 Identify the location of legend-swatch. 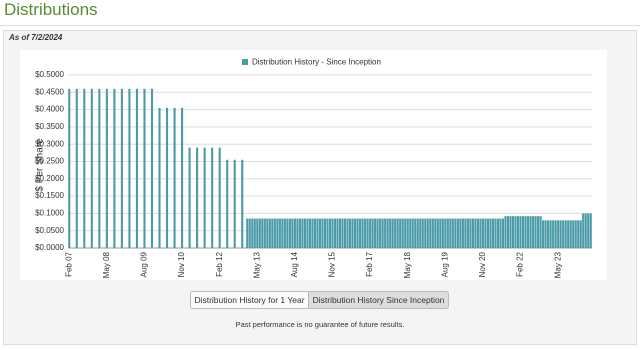
(245, 62).